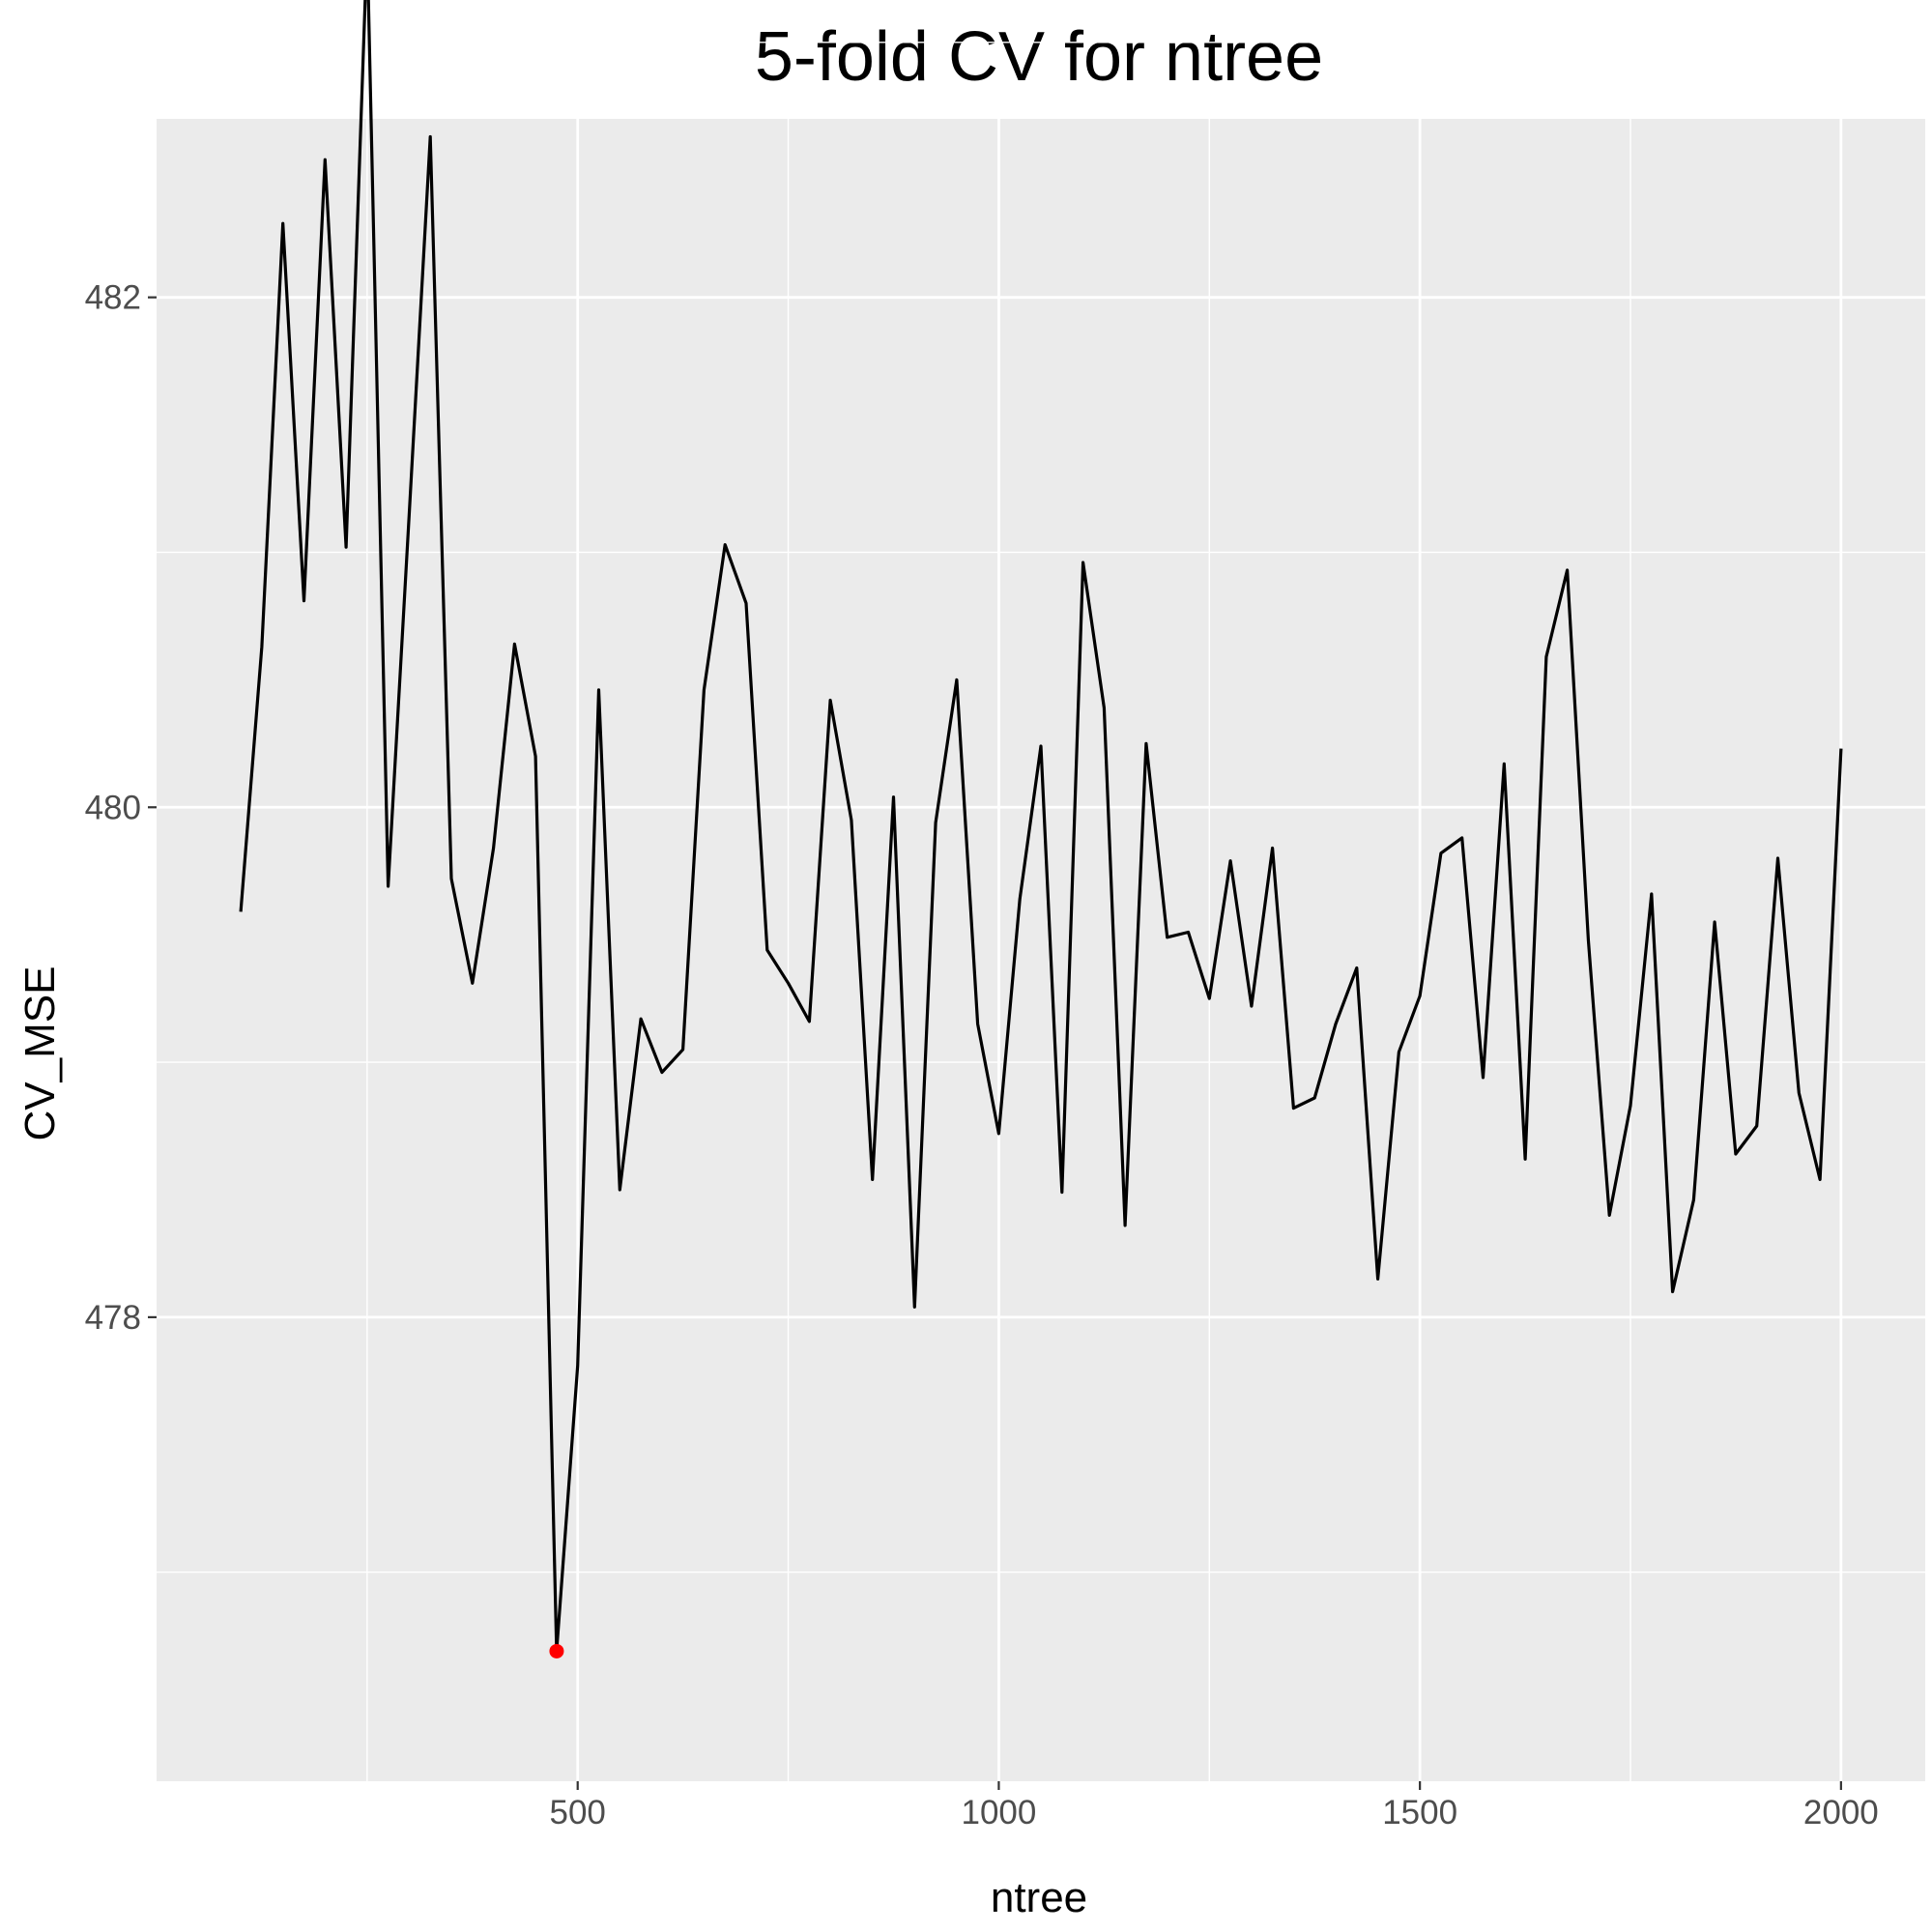 This screenshot has width=1932, height=1932. Describe the element at coordinates (556, 1650) in the screenshot. I see `minimum-point-marker` at that location.